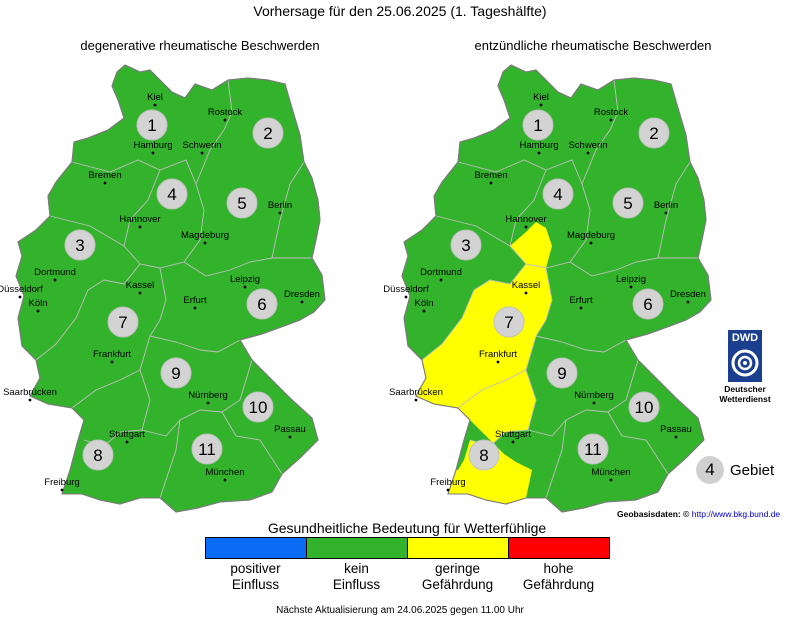  What do you see at coordinates (357, 548) in the screenshot?
I see `legend-swatch-kein` at bounding box center [357, 548].